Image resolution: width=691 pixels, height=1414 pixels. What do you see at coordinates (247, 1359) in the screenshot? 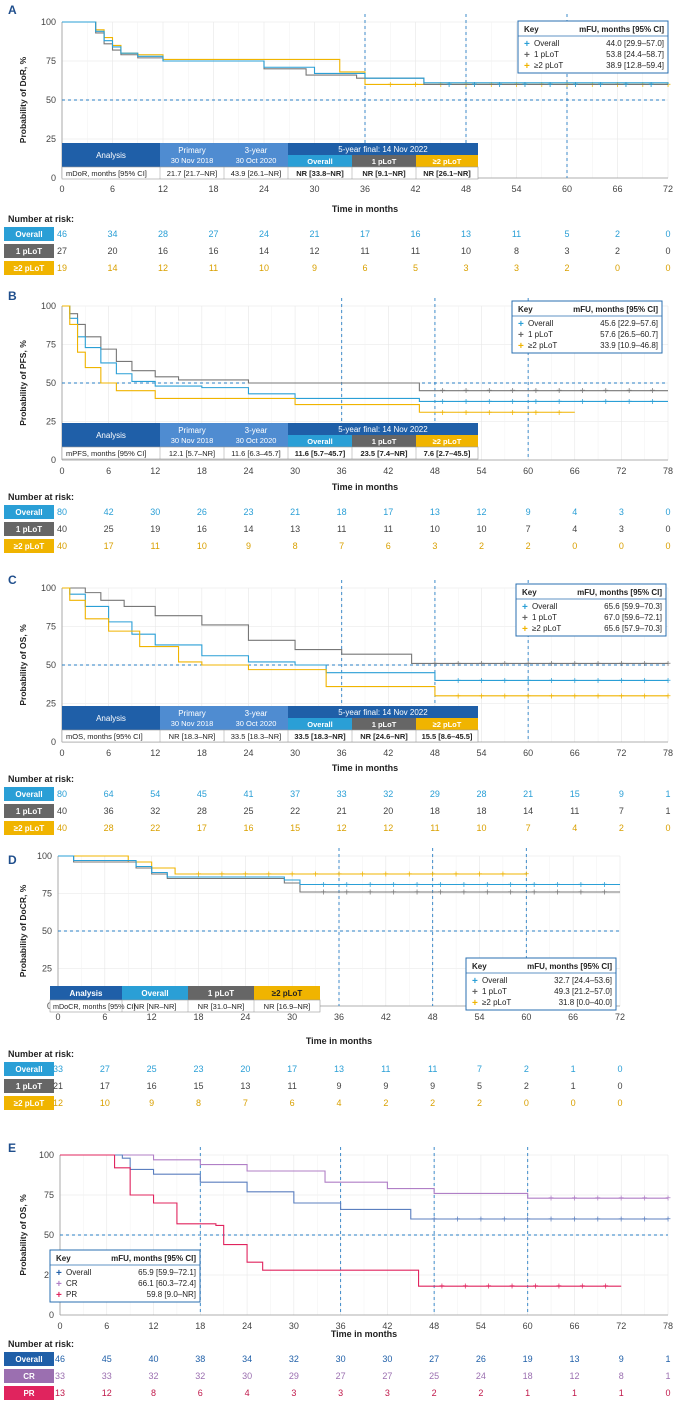
I see `risk-count: 34` at bounding box center [247, 1359].